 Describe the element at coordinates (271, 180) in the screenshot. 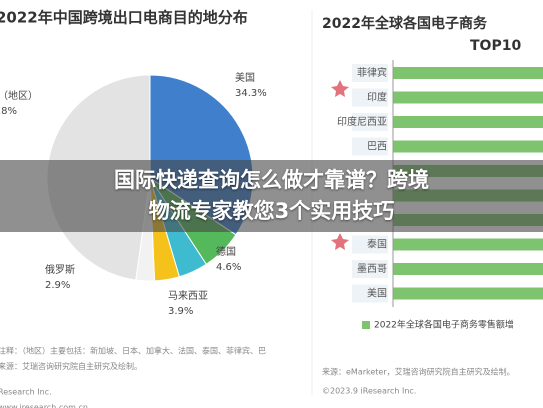

I see `banner-line: 国际快递查询怎么做才靠谱？跨境` at that location.